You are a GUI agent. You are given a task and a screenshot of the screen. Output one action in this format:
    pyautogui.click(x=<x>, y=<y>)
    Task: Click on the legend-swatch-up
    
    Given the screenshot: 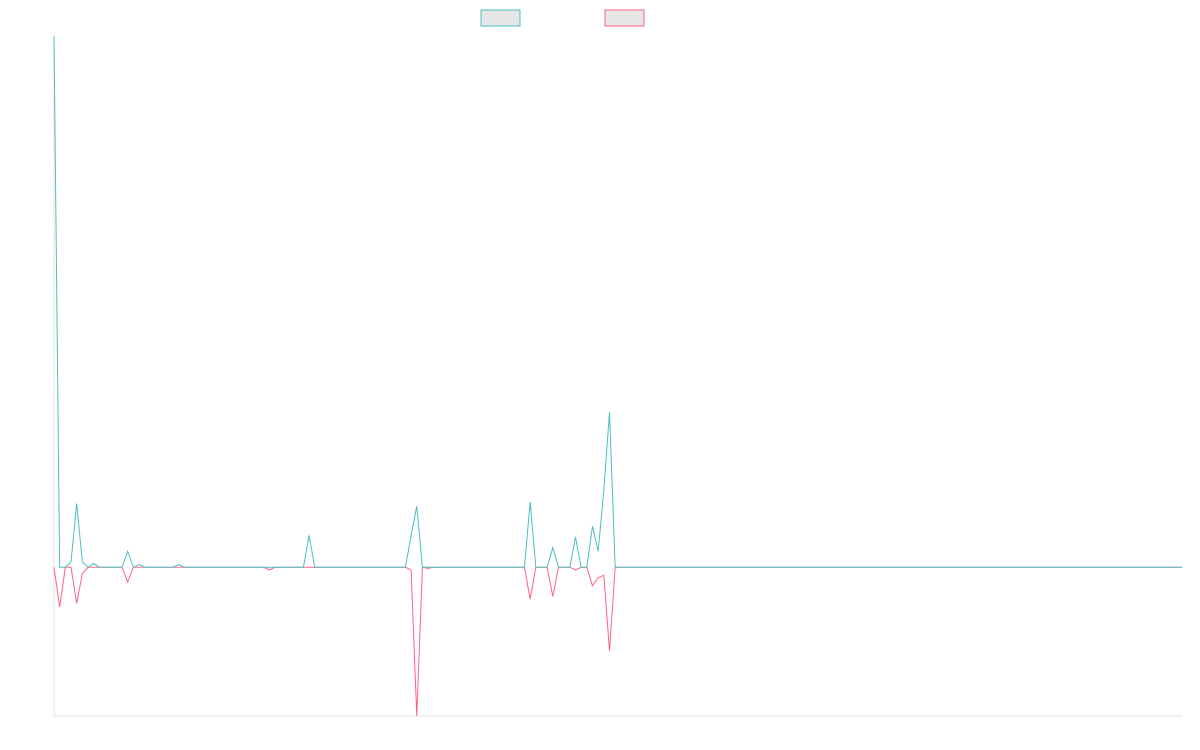 What is the action you would take?
    pyautogui.click(x=500, y=18)
    